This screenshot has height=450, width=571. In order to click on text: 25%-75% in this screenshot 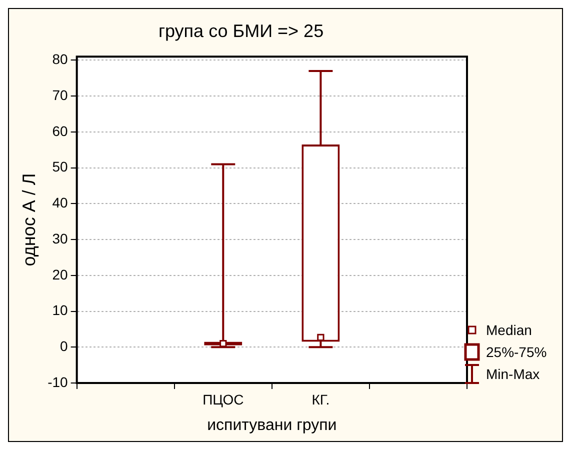, I will do `click(516, 352)`.